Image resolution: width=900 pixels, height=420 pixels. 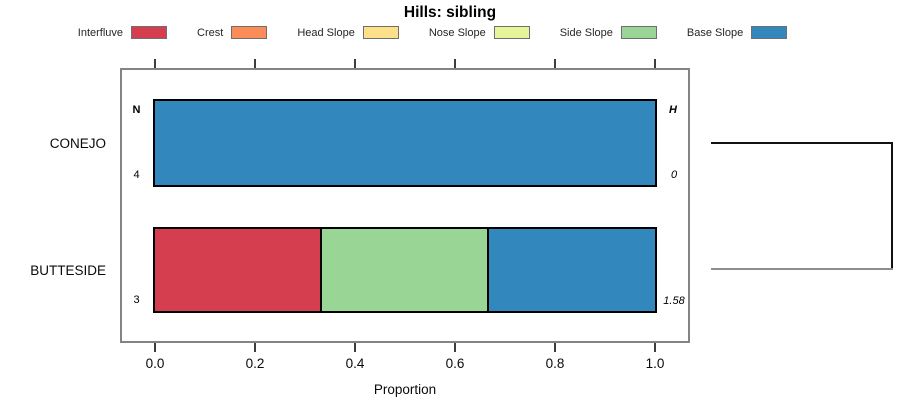 I want to click on x-tick-label: 0.0, so click(x=155, y=363).